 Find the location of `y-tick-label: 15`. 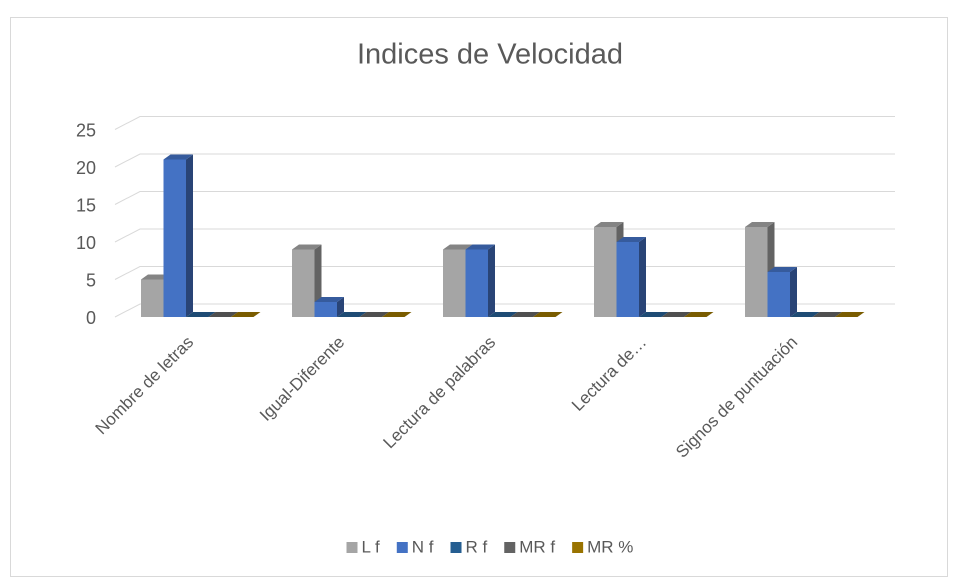

y-tick-label: 15 is located at coordinates (86, 205).